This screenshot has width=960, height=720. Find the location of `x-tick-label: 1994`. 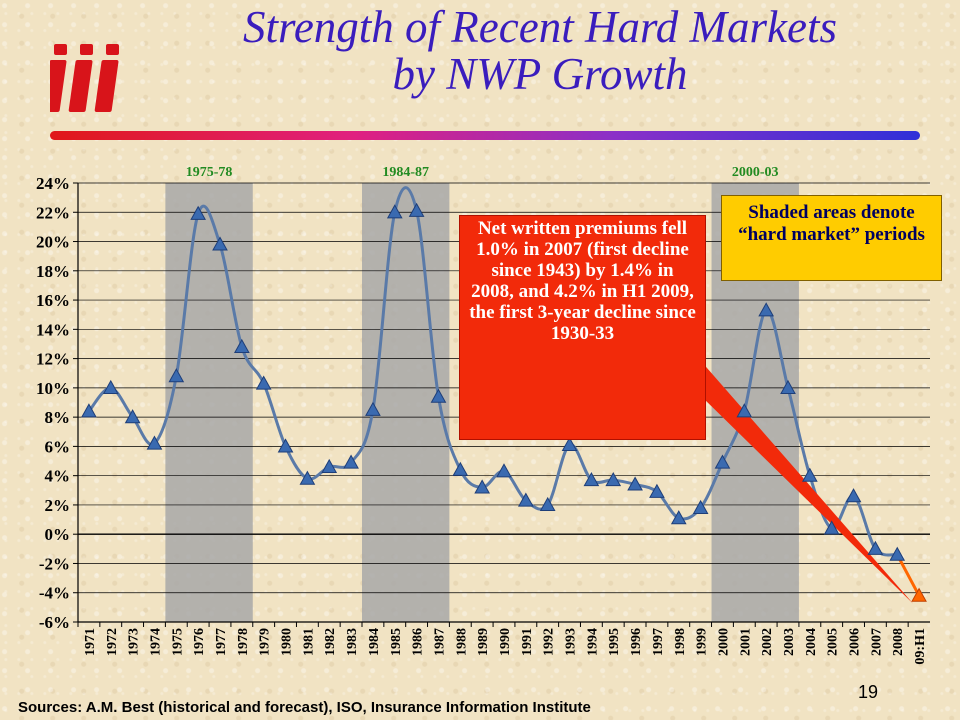

x-tick-label: 1994 is located at coordinates (592, 642).